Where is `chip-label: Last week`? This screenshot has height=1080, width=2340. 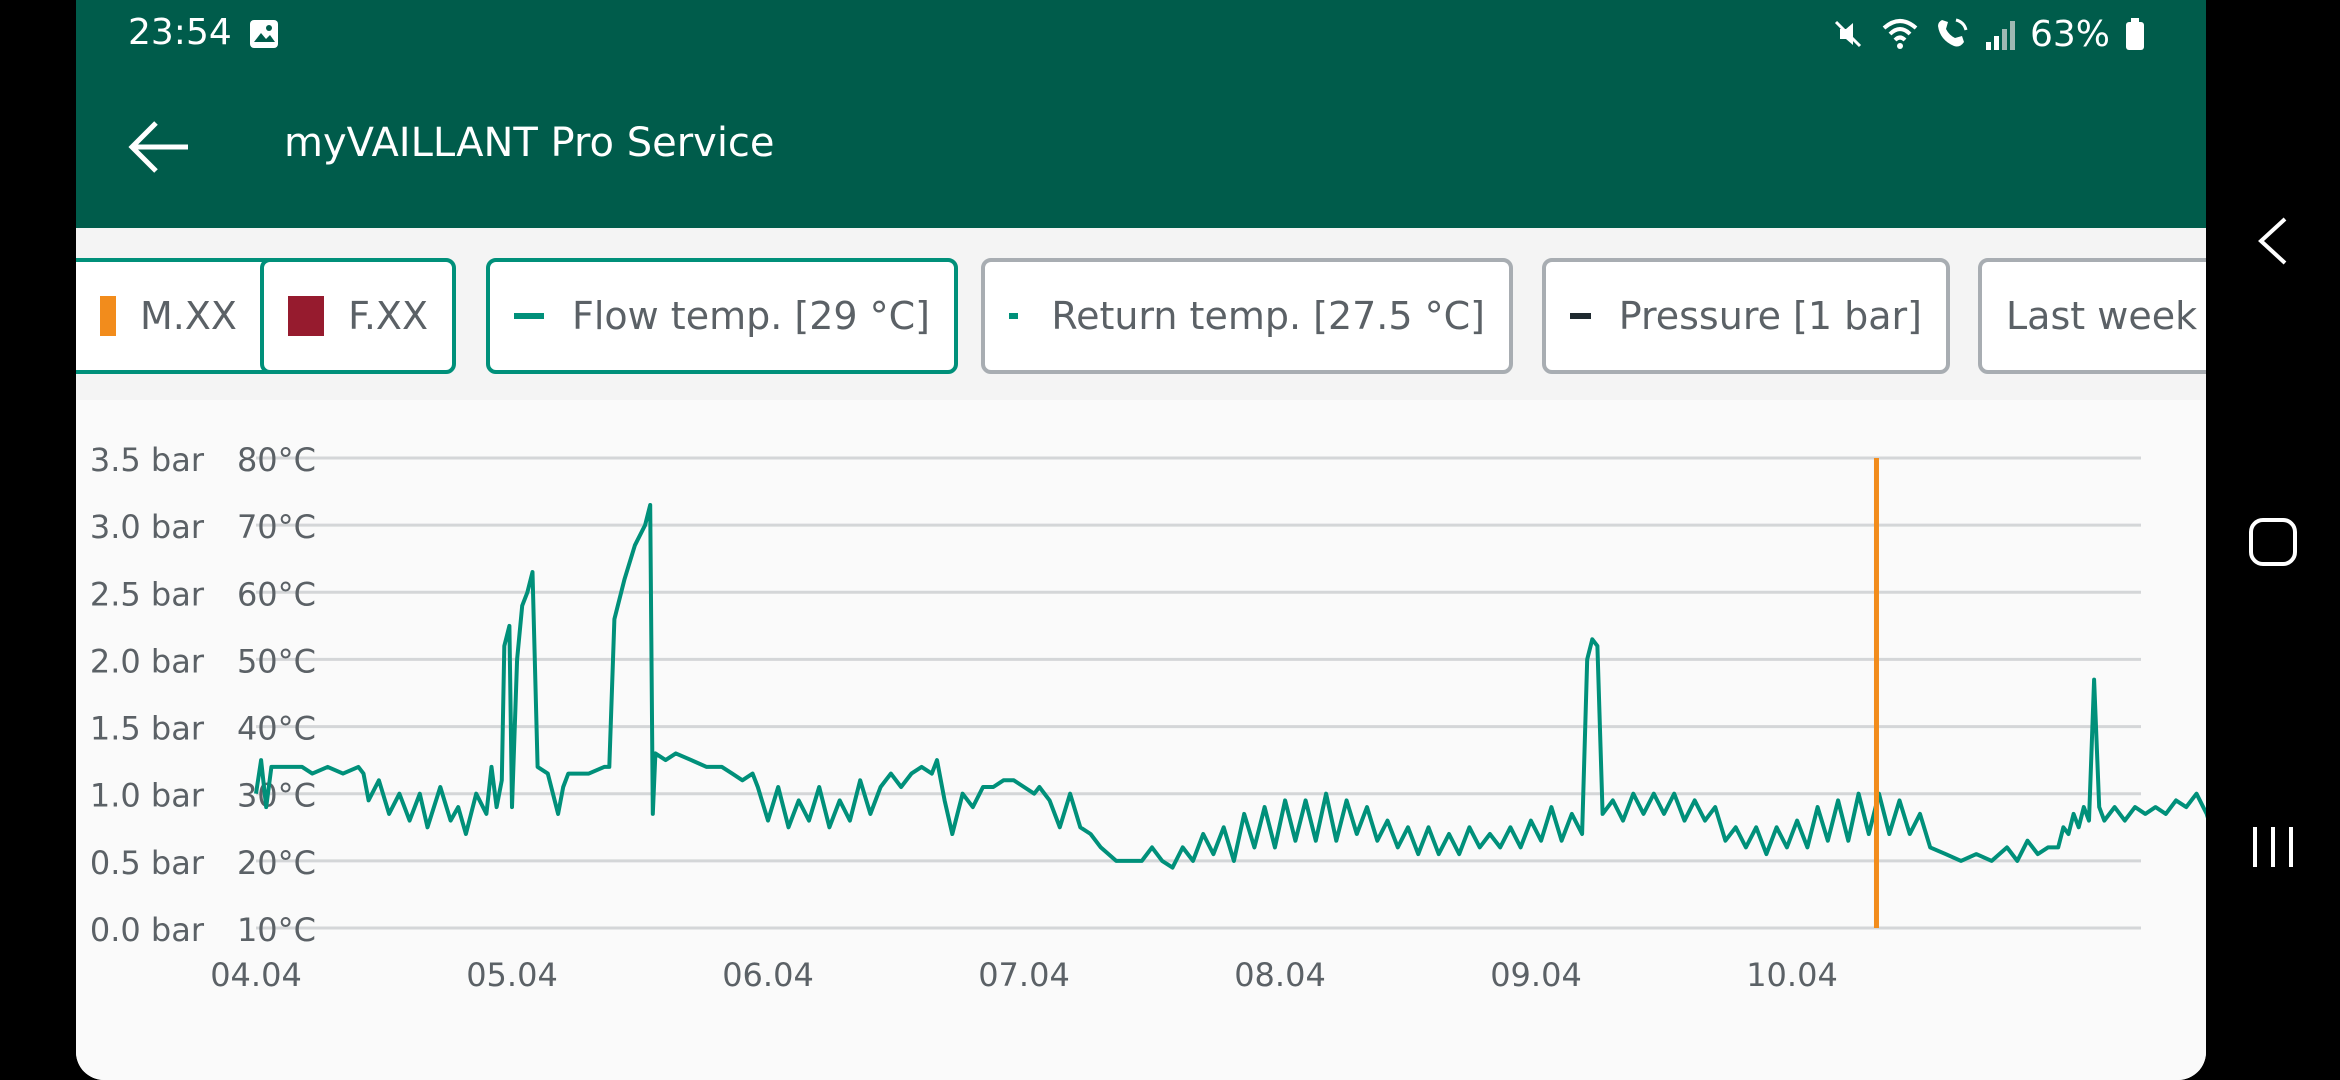 chip-label: Last week is located at coordinates (2102, 316).